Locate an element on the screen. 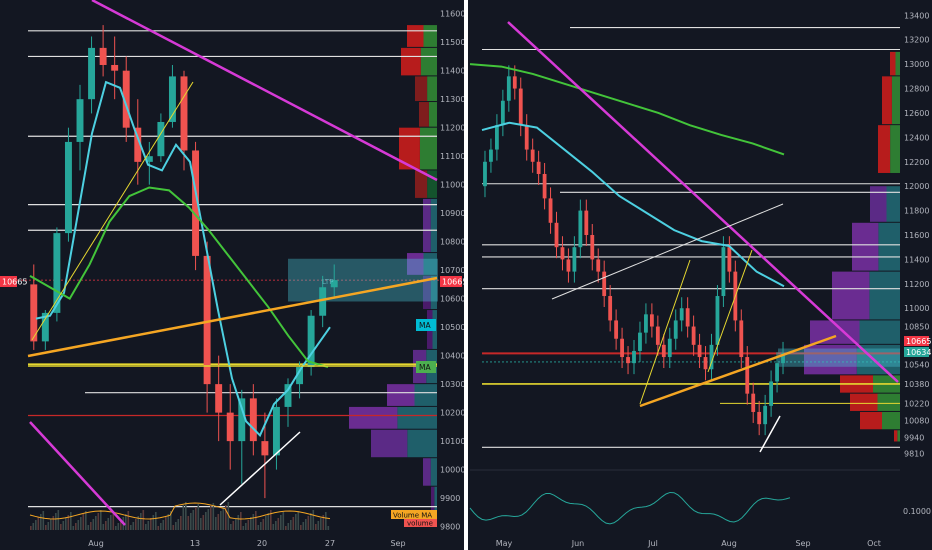  ma-badge-cyan-label: MA is located at coordinates (425, 325).